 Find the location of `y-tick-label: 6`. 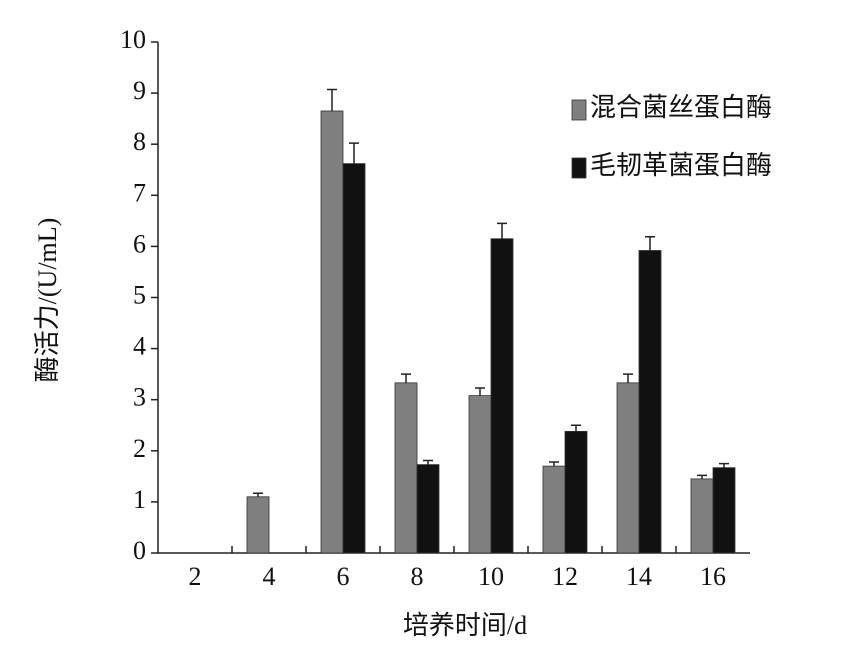

y-tick-label: 6 is located at coordinates (139, 243).